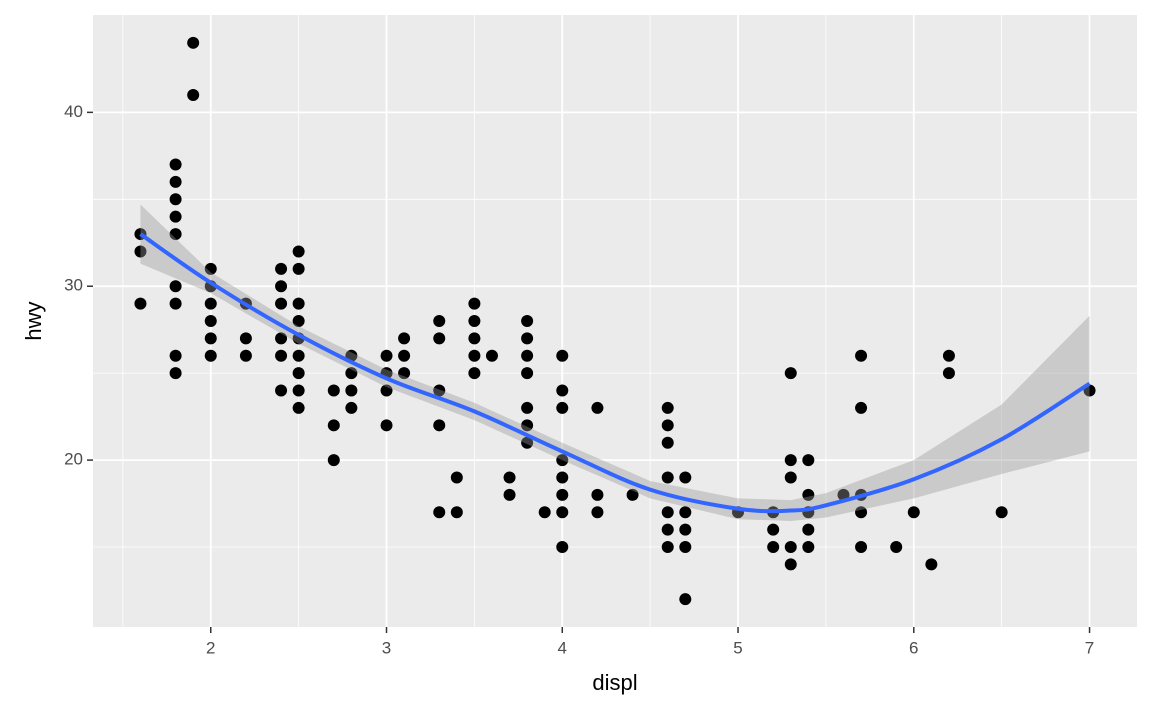 The image size is (1152, 711). Describe the element at coordinates (73, 111) in the screenshot. I see `y-tick-label: 40` at that location.